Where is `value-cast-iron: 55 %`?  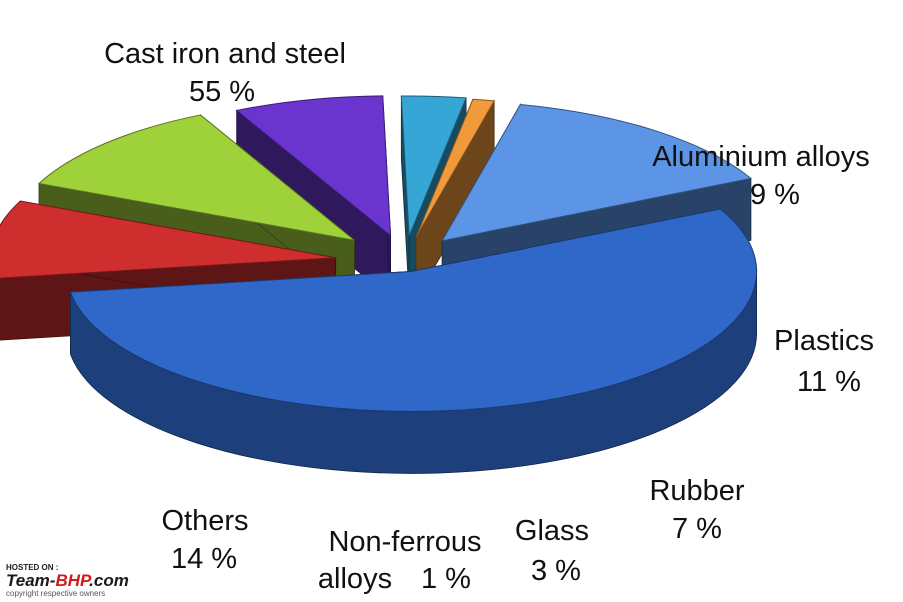 value-cast-iron: 55 % is located at coordinates (222, 92).